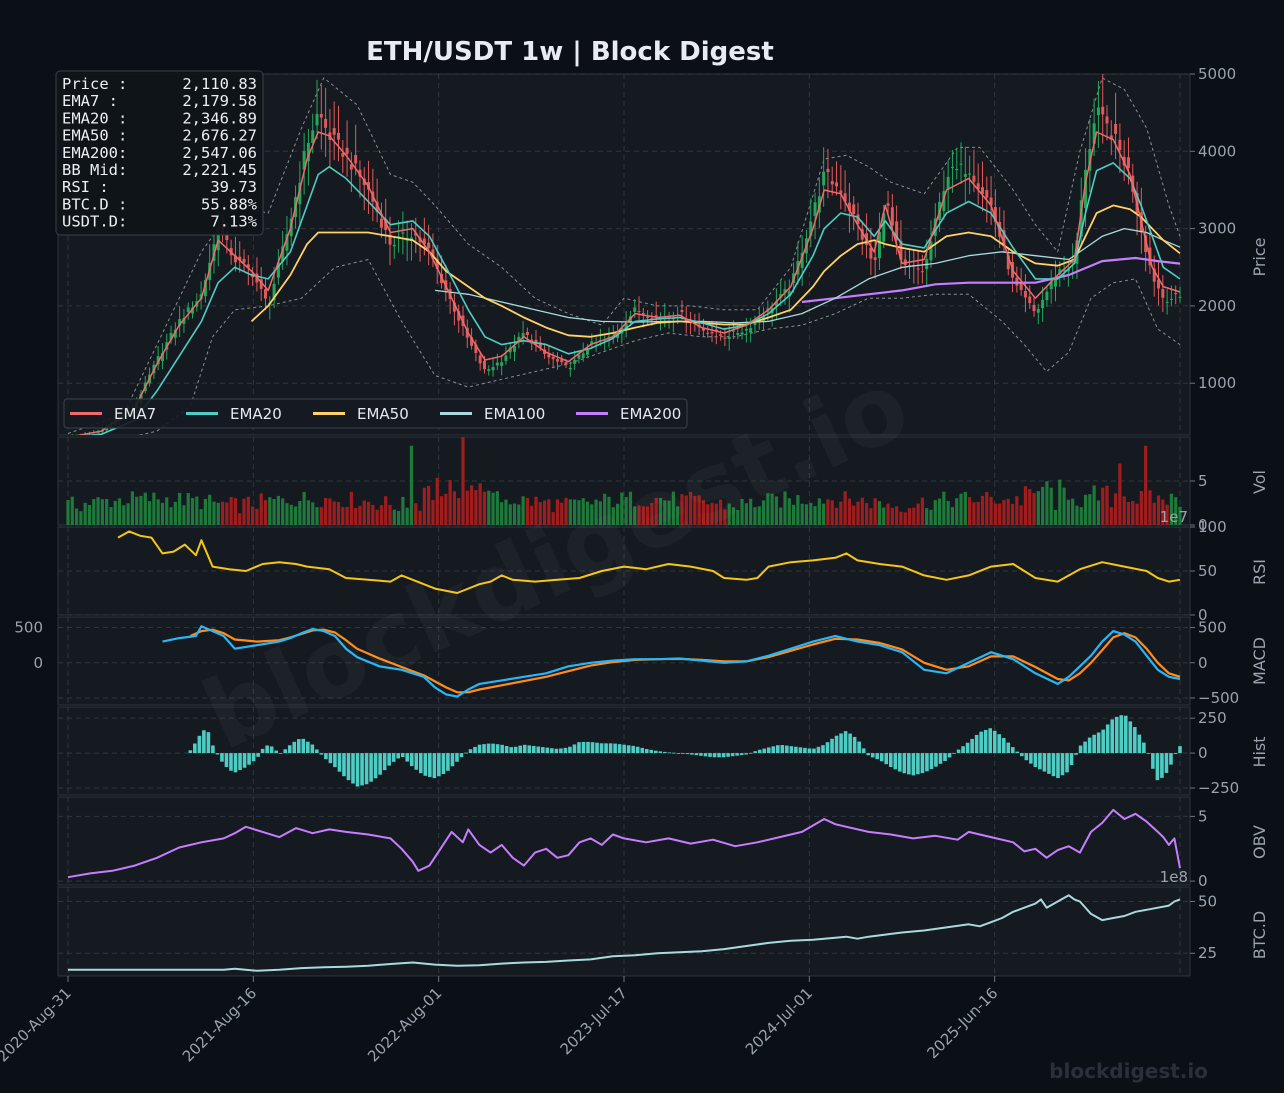 The width and height of the screenshot is (1284, 1093). Describe the element at coordinates (1203, 753) in the screenshot. I see `y-tick-hist: 0` at that location.